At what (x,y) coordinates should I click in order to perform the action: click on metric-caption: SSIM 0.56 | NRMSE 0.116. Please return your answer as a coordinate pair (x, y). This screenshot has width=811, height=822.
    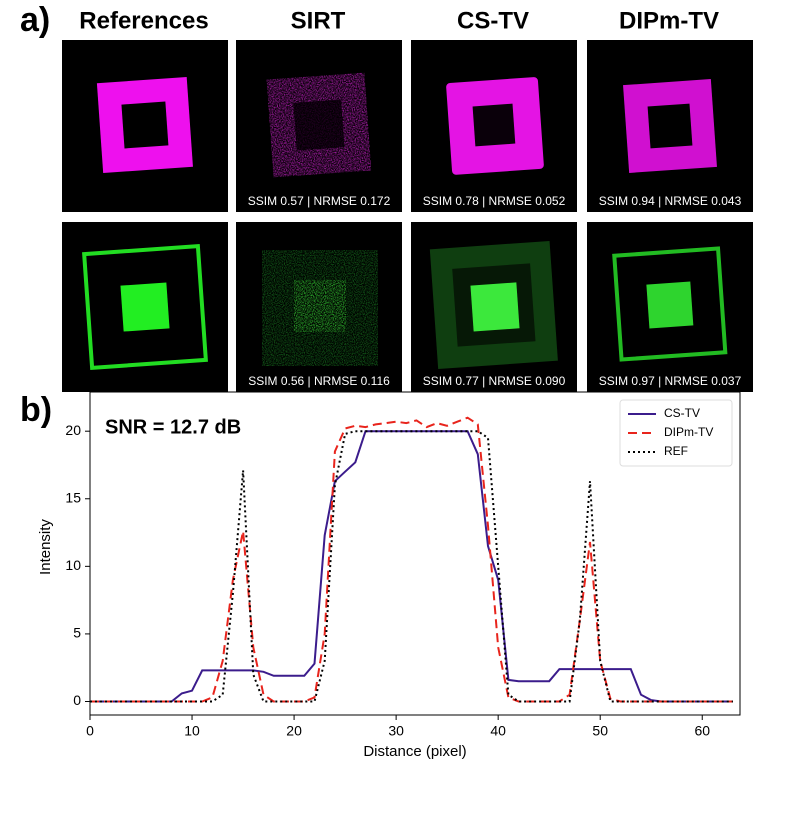
    Looking at the image, I should click on (319, 381).